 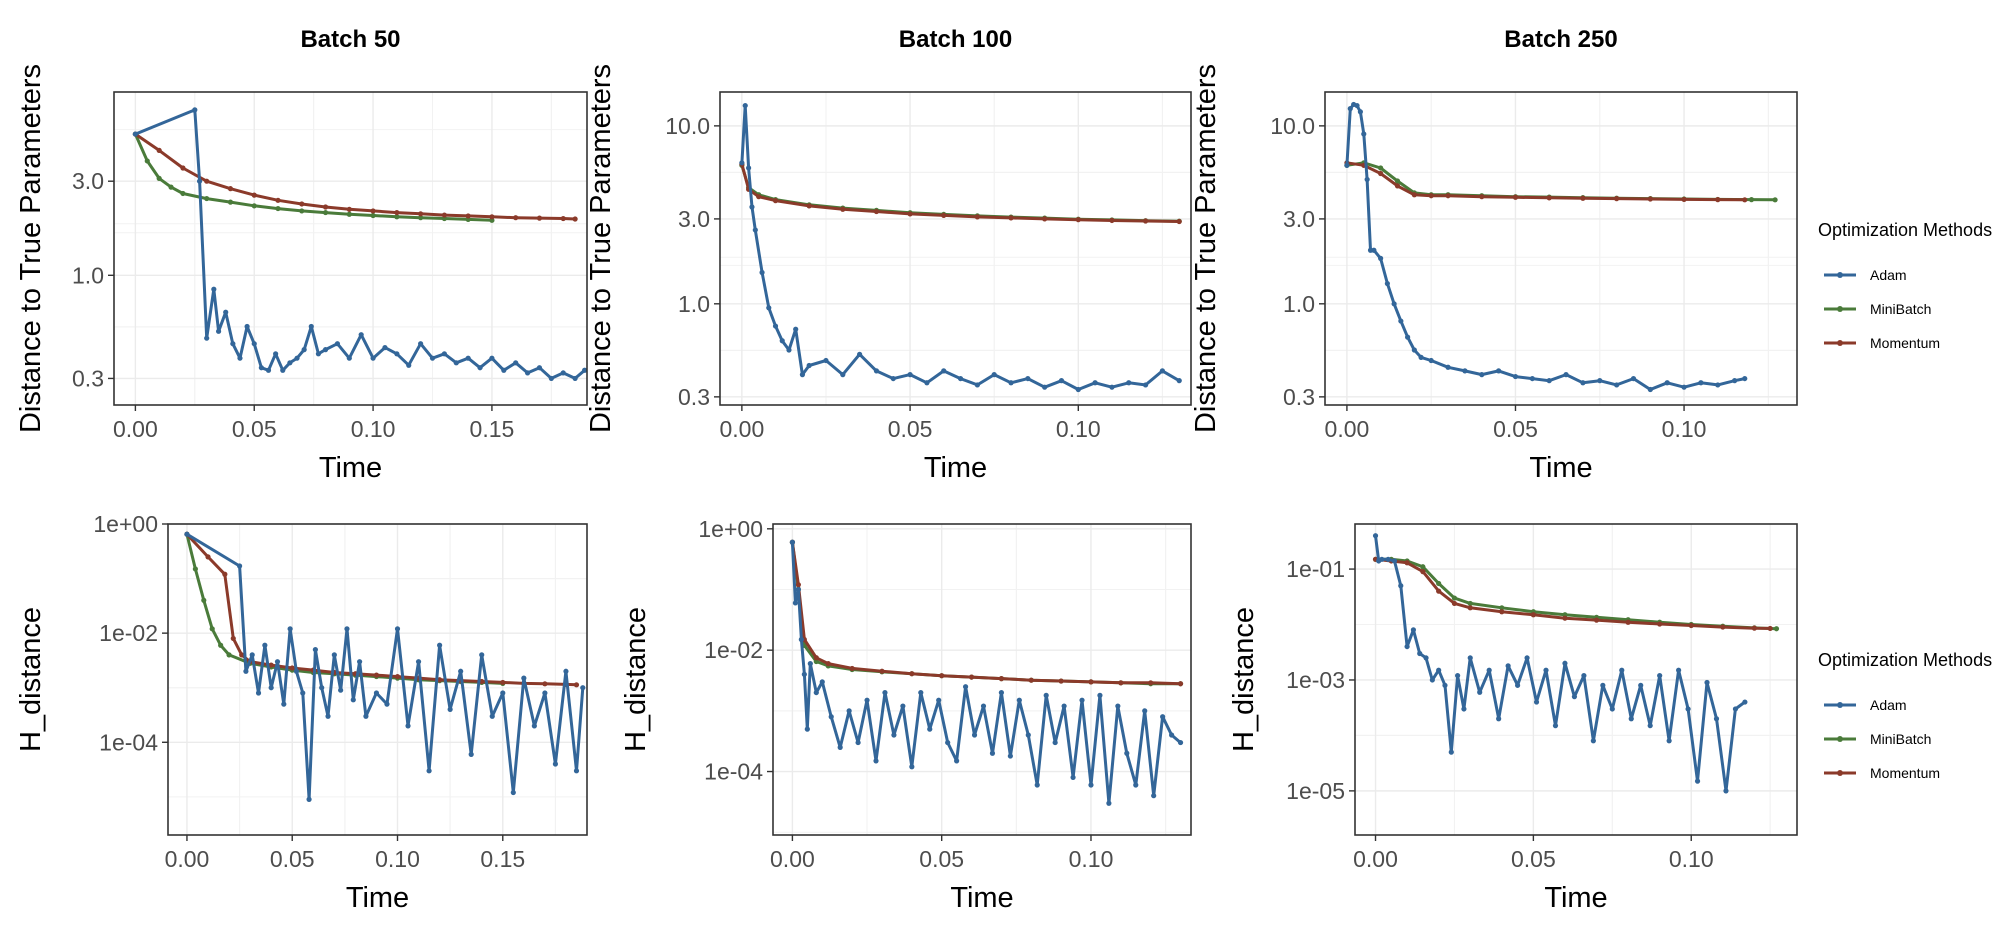 What do you see at coordinates (1315, 569) in the screenshot?
I see `y-tick-label: 1e-01` at bounding box center [1315, 569].